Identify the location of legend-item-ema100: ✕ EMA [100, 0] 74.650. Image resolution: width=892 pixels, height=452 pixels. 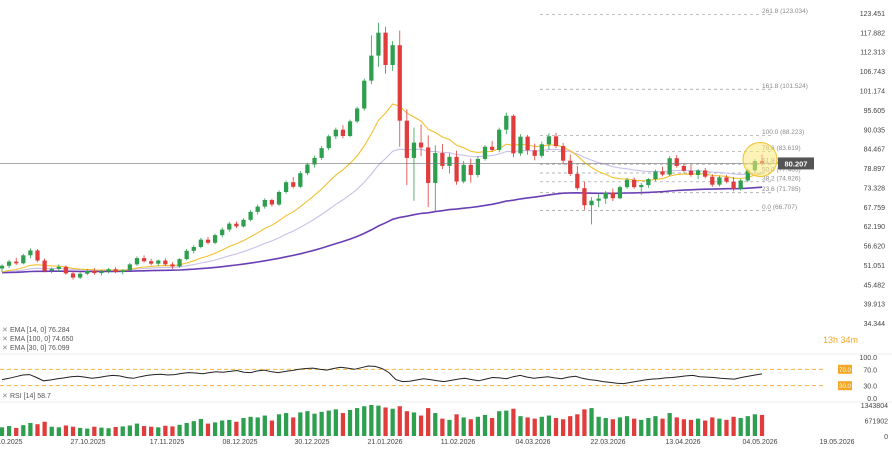
(37, 339).